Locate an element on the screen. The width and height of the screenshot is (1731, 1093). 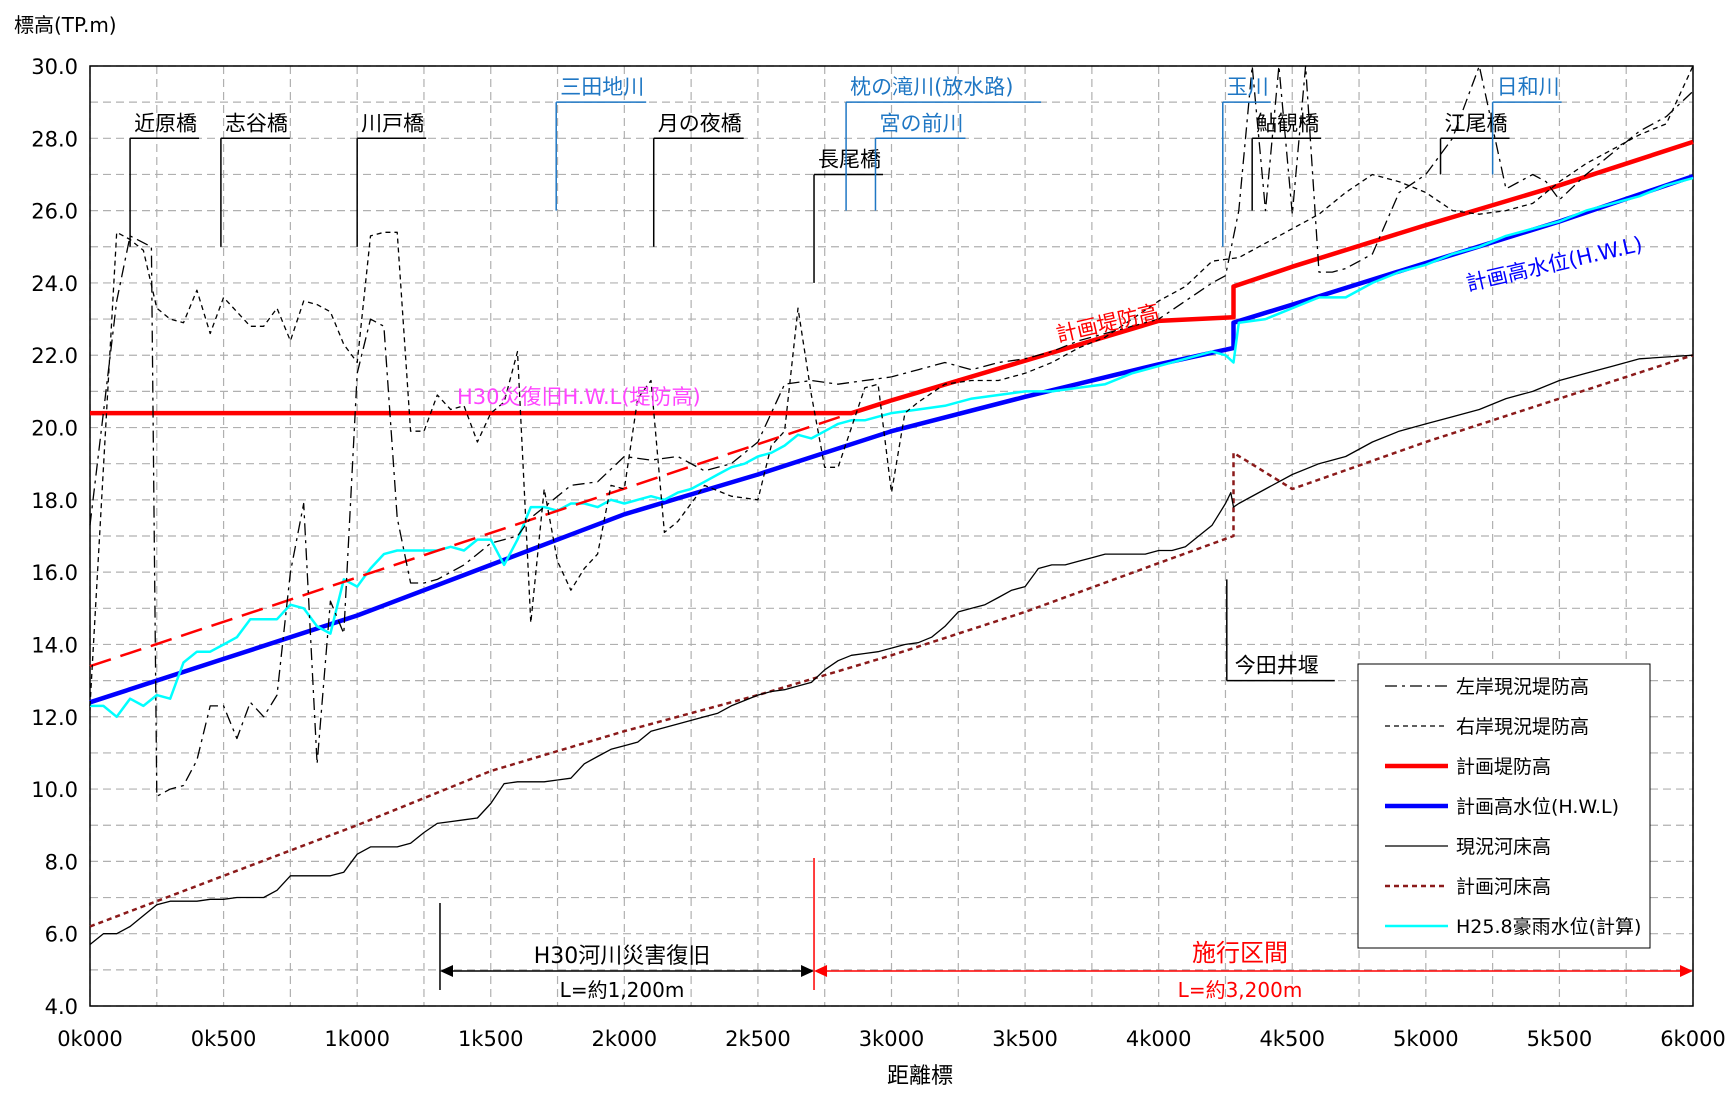
x-tick-label: 1k500 is located at coordinates (491, 1039).